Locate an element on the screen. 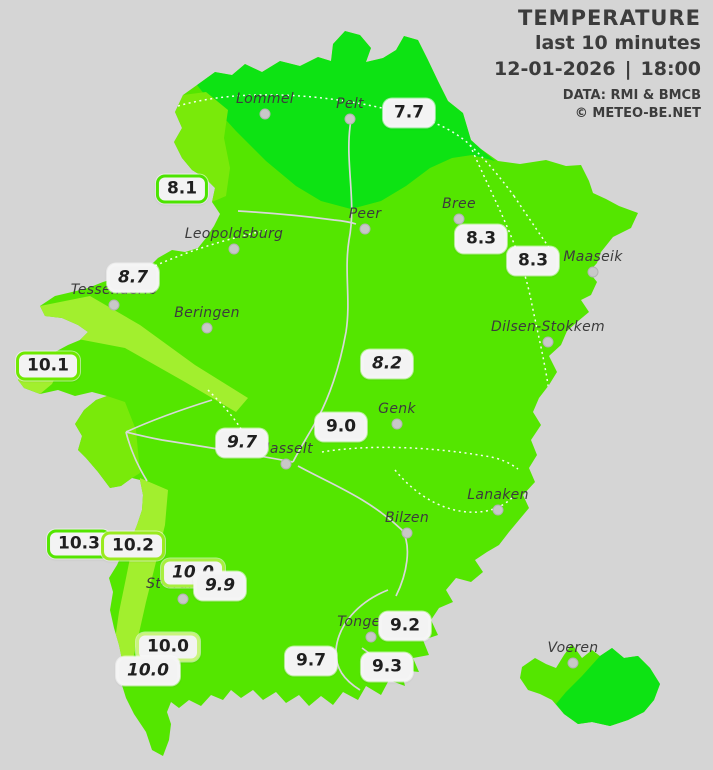  town-label: Bree is located at coordinates (459, 204).